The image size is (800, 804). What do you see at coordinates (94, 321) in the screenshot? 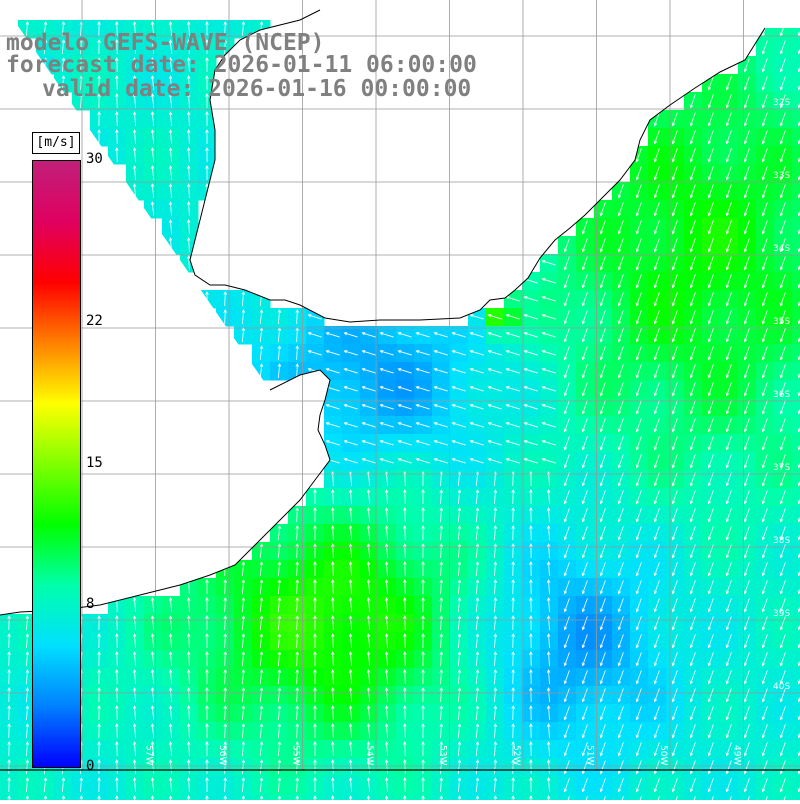
I see `colorbar-tick-label: 22` at bounding box center [94, 321].